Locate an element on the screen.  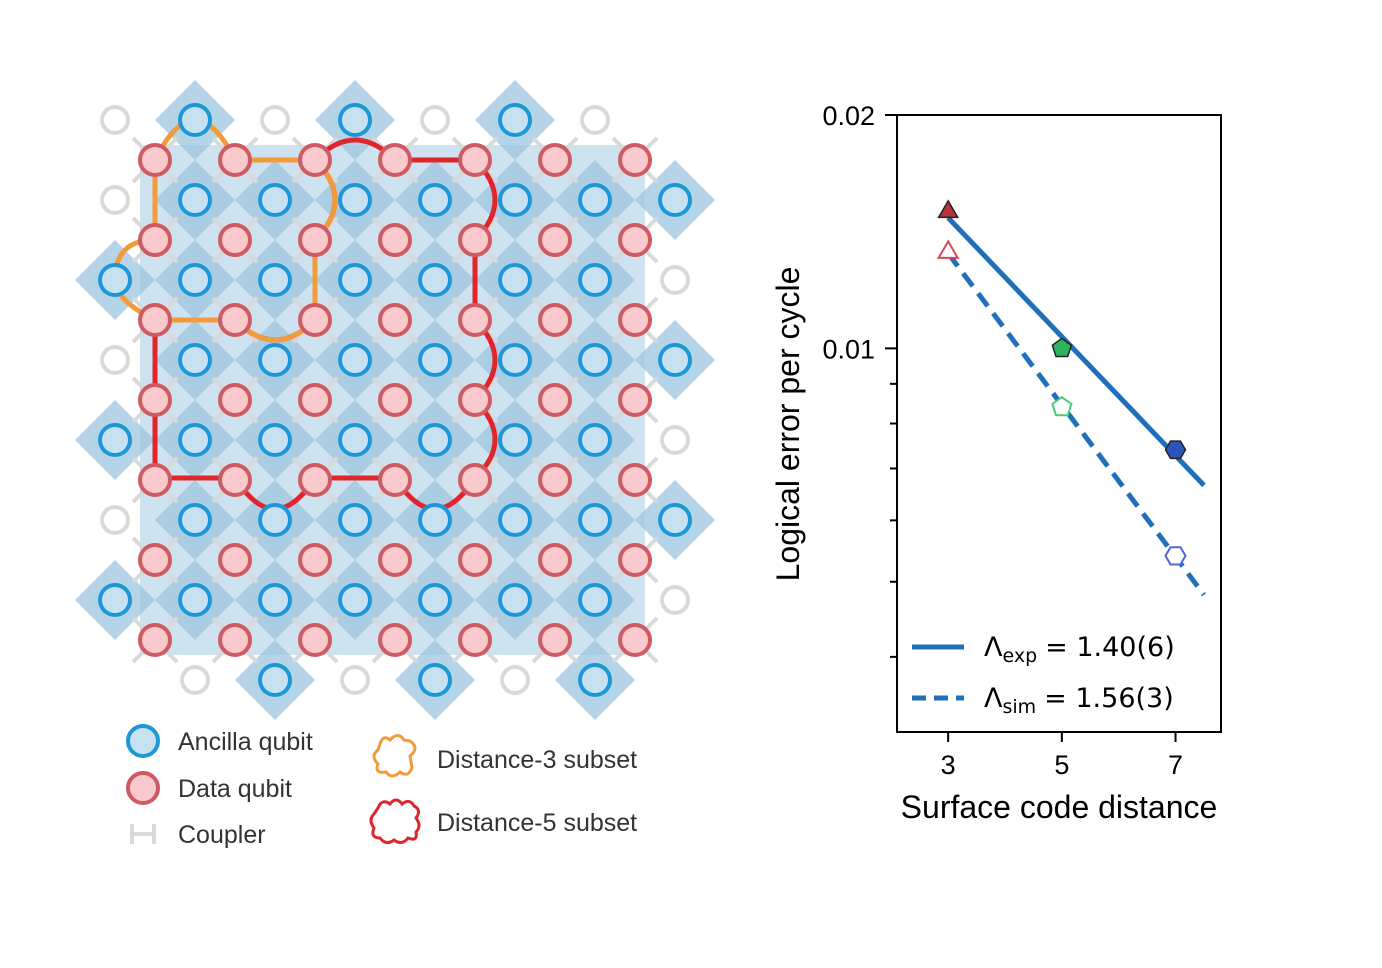
chart-legend: Λexp = 1.40(6) Λsim = 1.56(3) is located at coordinates (1043, 675).